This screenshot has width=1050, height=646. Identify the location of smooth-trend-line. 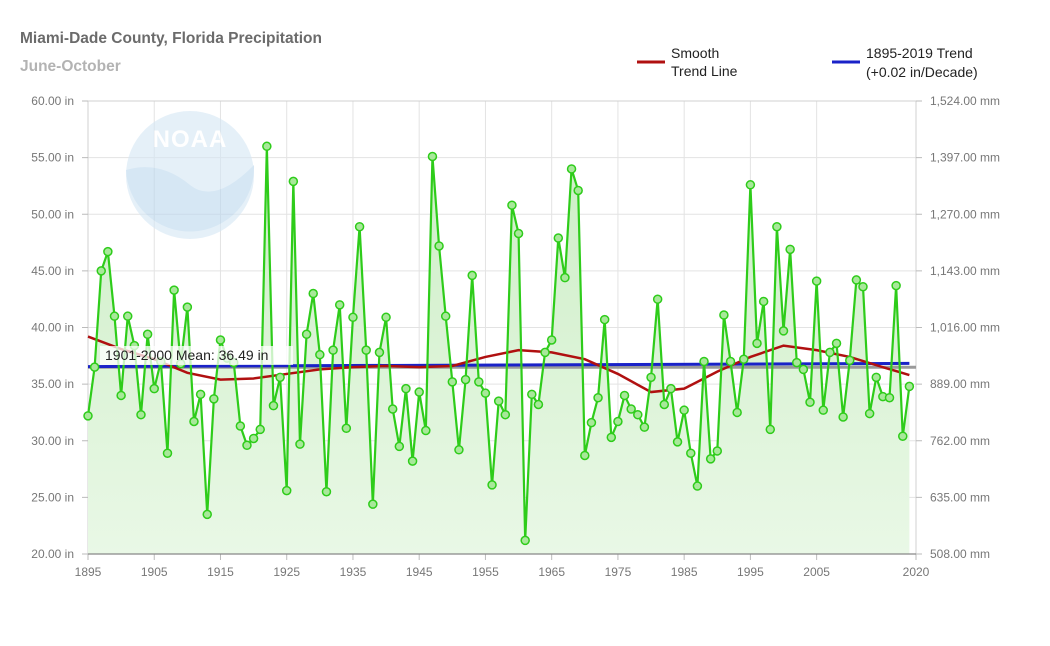
(498, 364).